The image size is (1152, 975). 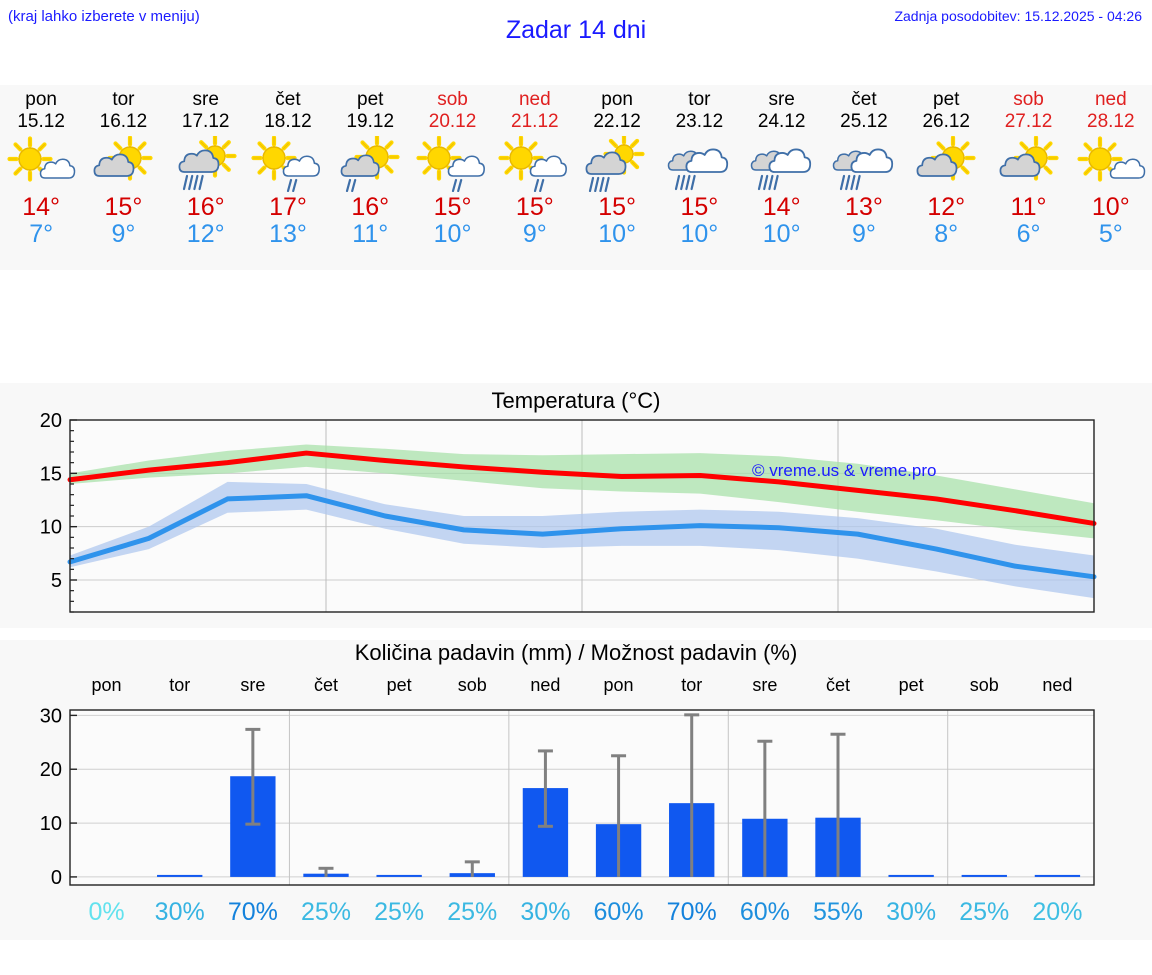 What do you see at coordinates (1111, 177) in the screenshot?
I see `forecast-day-column: ned 28.12 10° 5°` at bounding box center [1111, 177].